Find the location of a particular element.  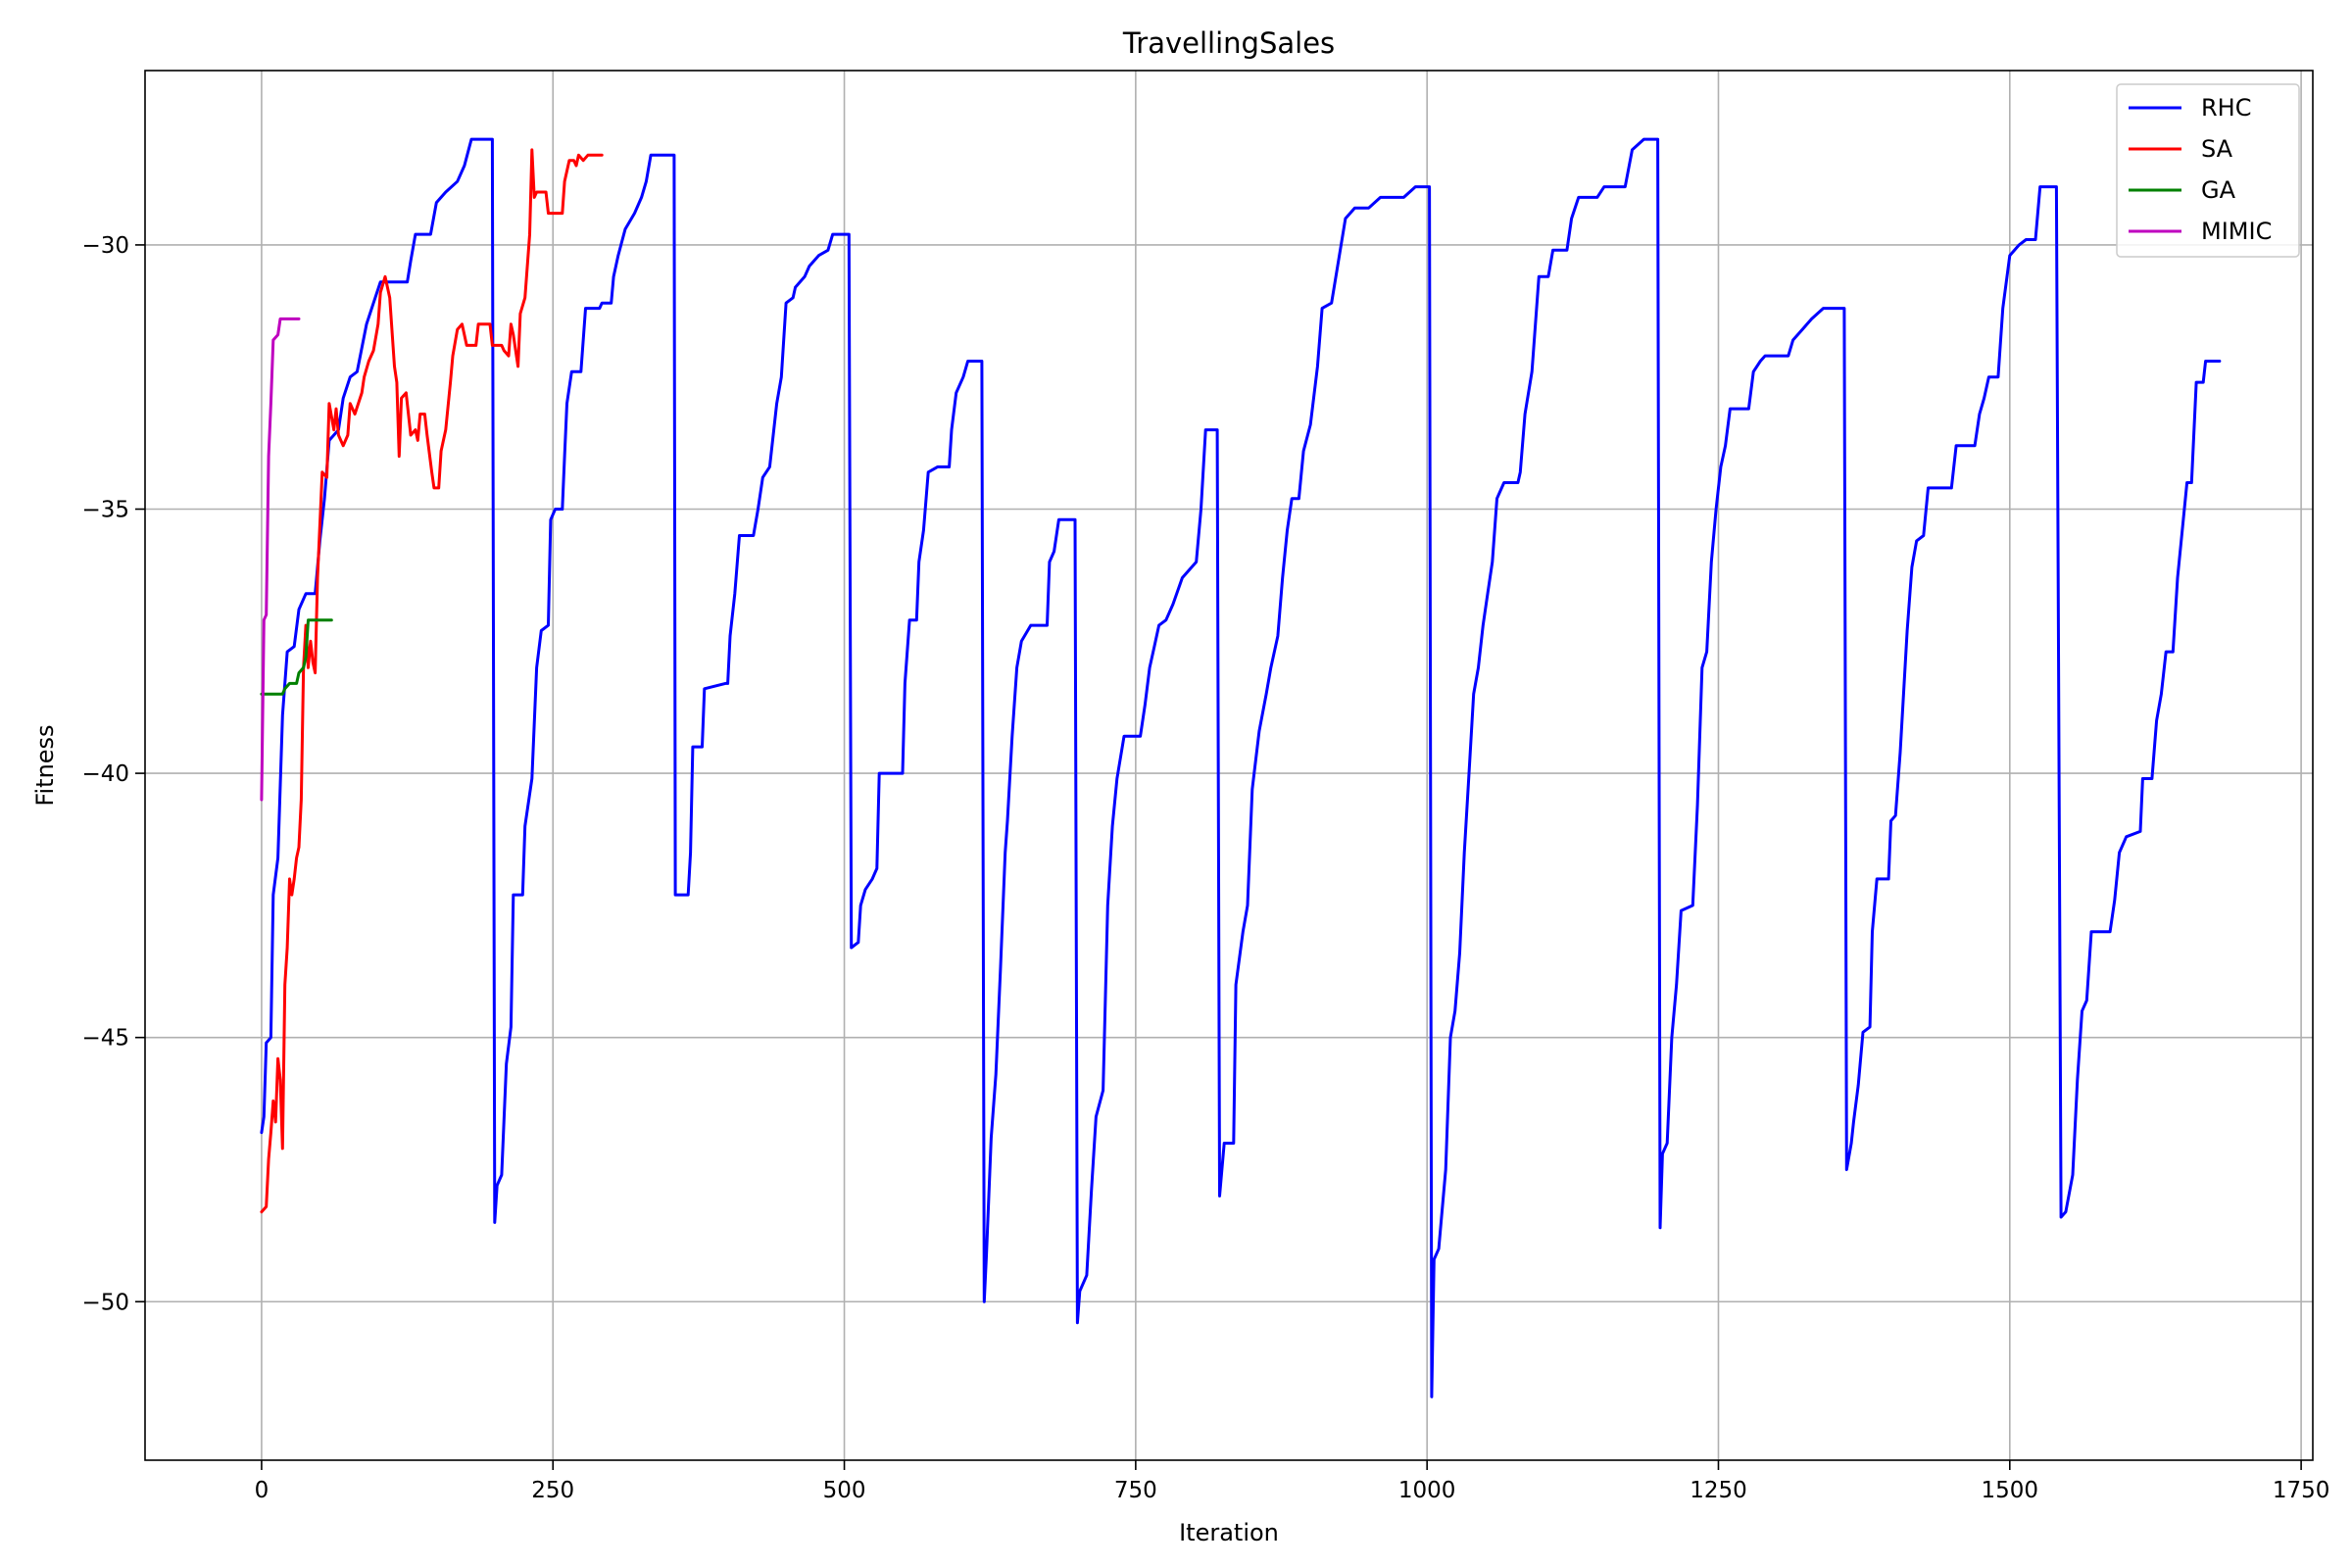

series-line-ga is located at coordinates (296, 657).